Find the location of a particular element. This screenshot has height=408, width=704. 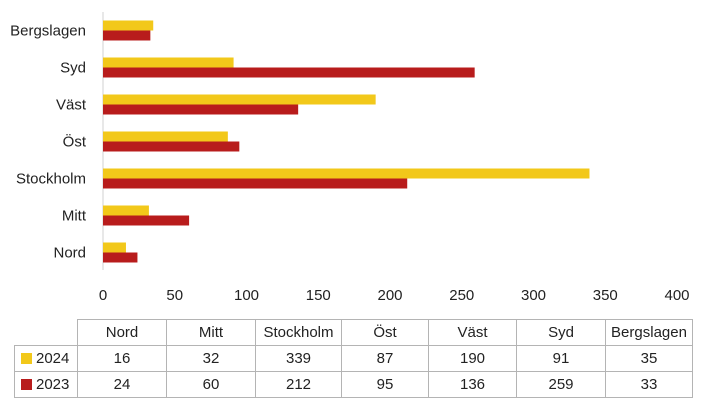

value-tick-labels: 0 50 100 150 200 250 300 350 400 is located at coordinates (394, 295).